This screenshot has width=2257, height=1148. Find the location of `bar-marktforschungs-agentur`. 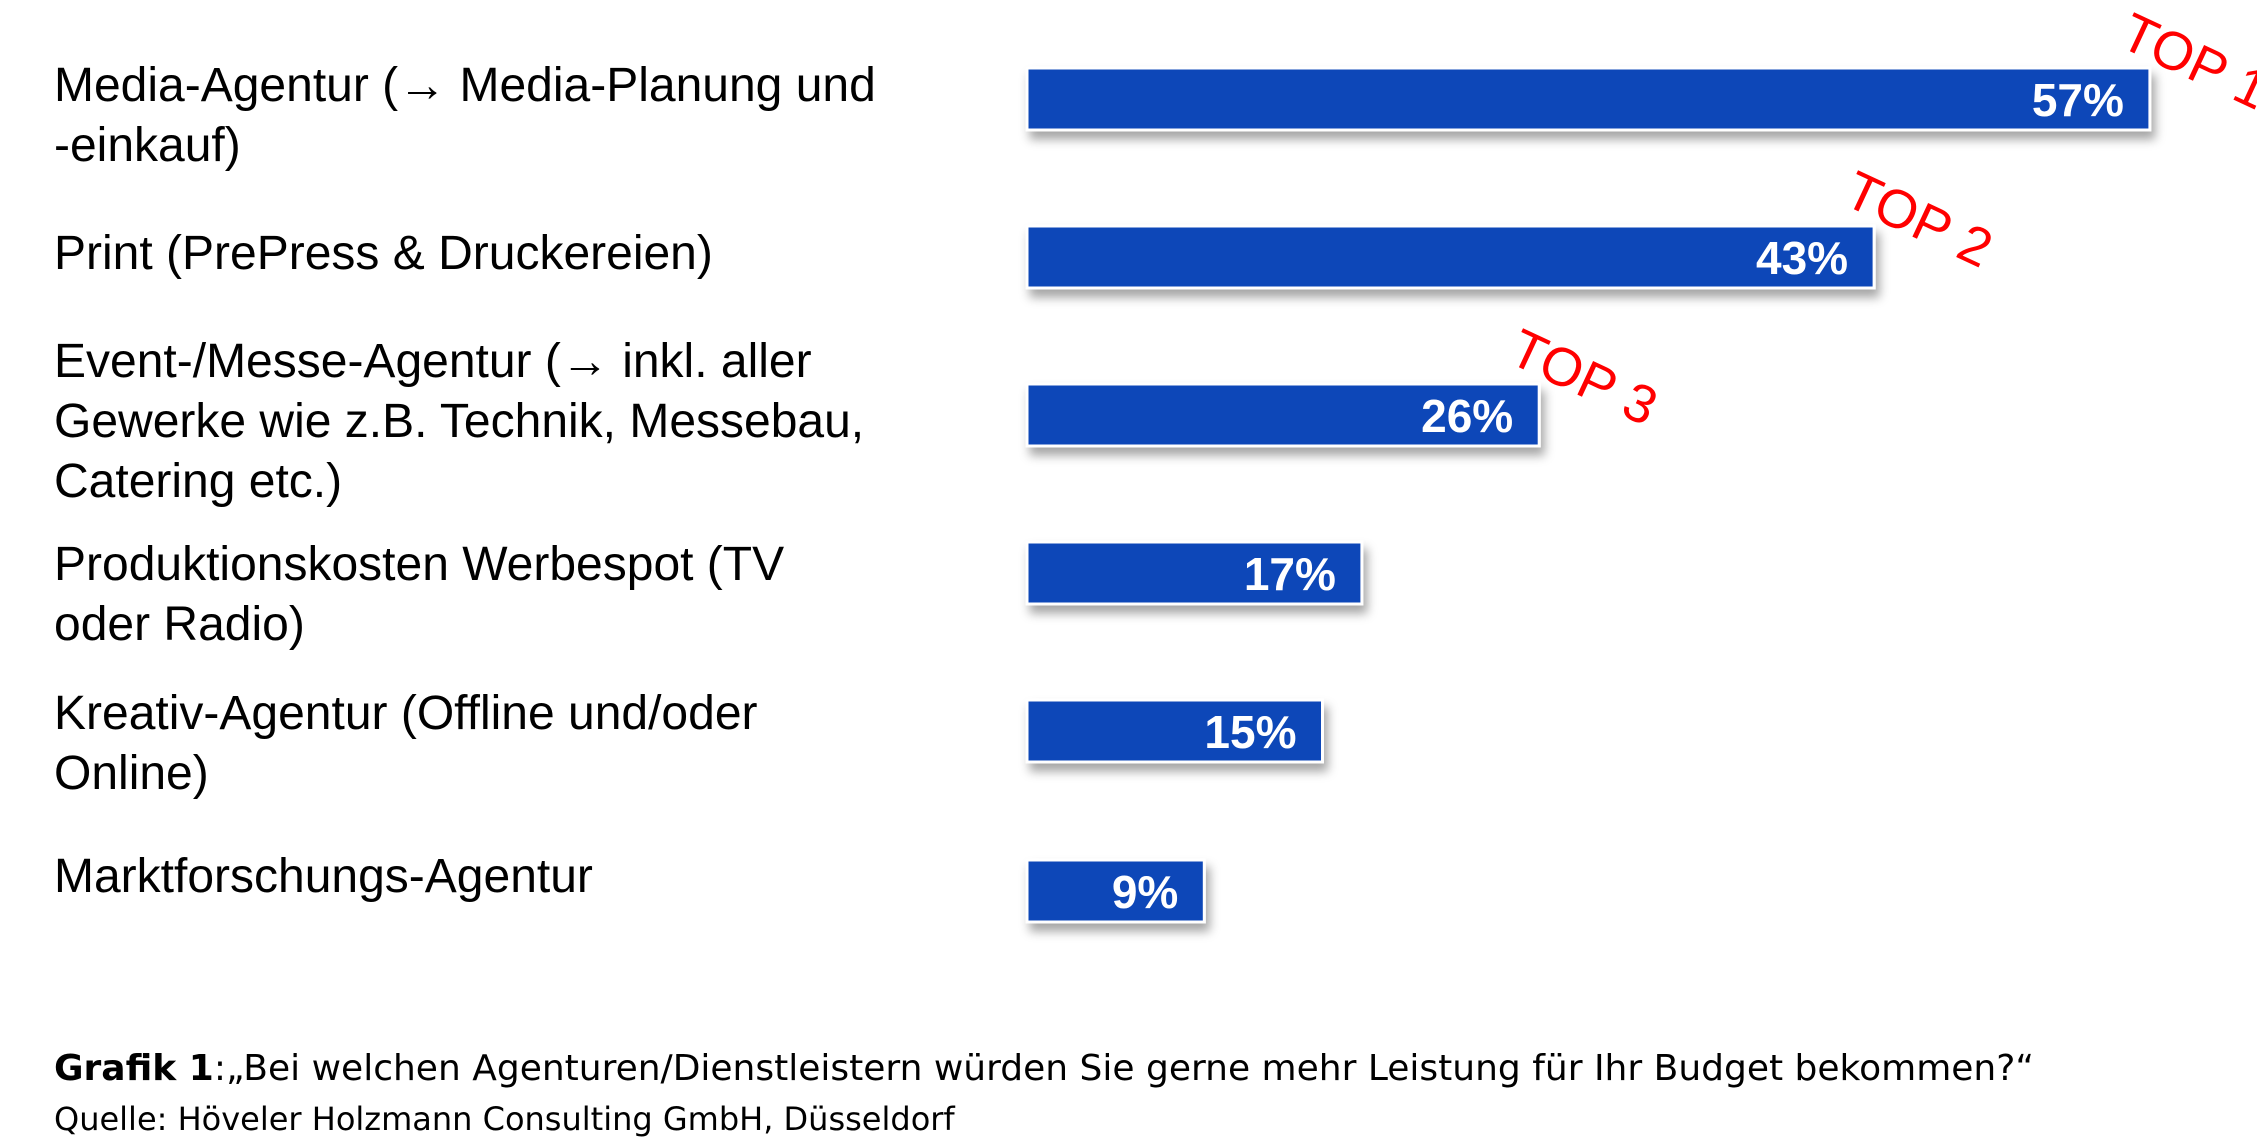

bar-marktforschungs-agentur is located at coordinates (1115, 891).